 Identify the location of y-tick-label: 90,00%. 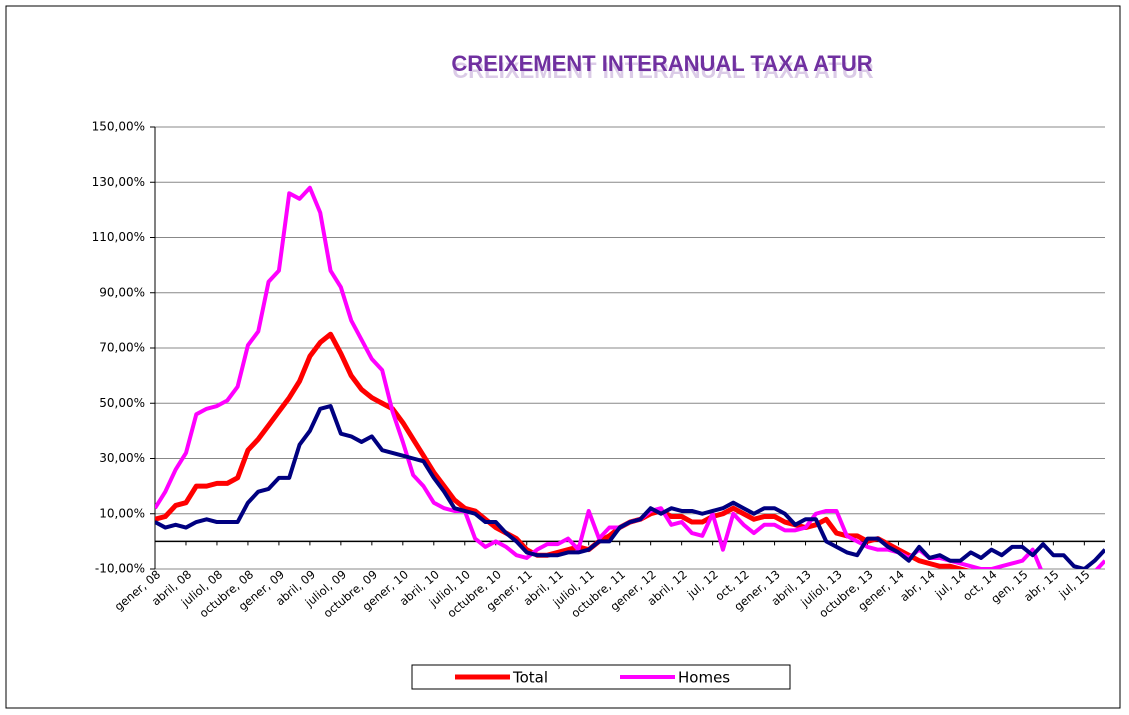
(122, 292).